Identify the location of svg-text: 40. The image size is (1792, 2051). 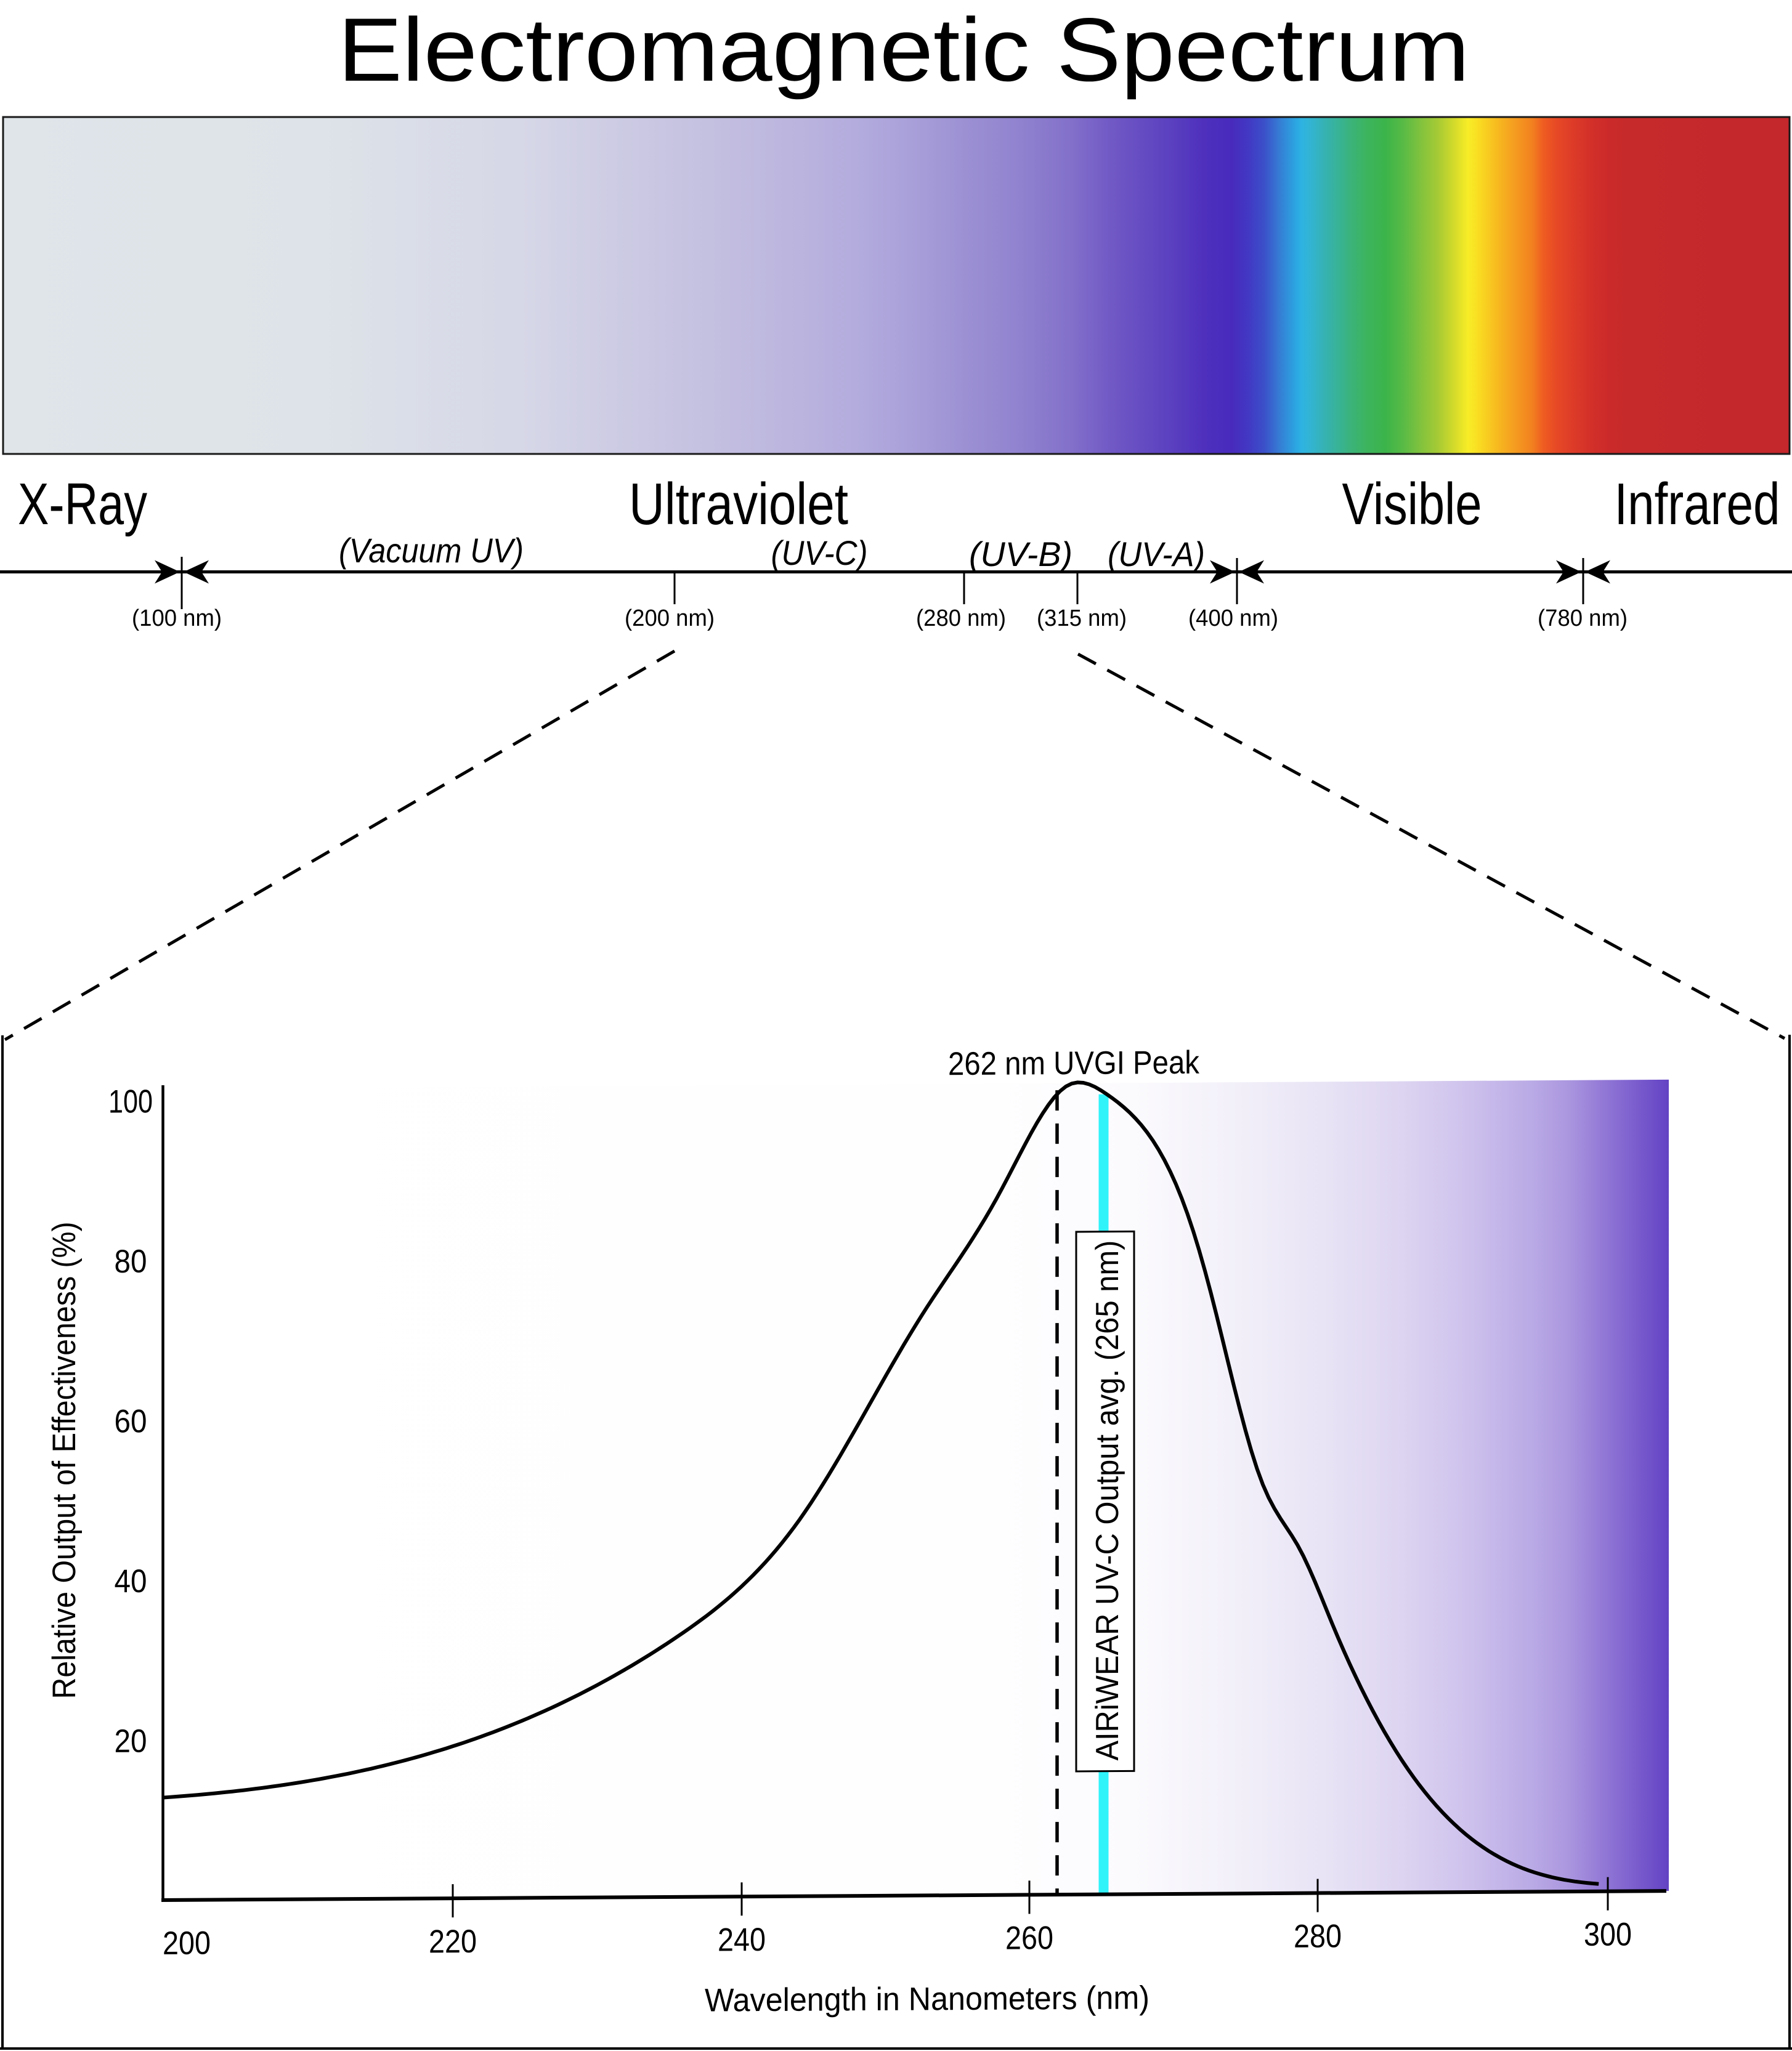
(130, 1581).